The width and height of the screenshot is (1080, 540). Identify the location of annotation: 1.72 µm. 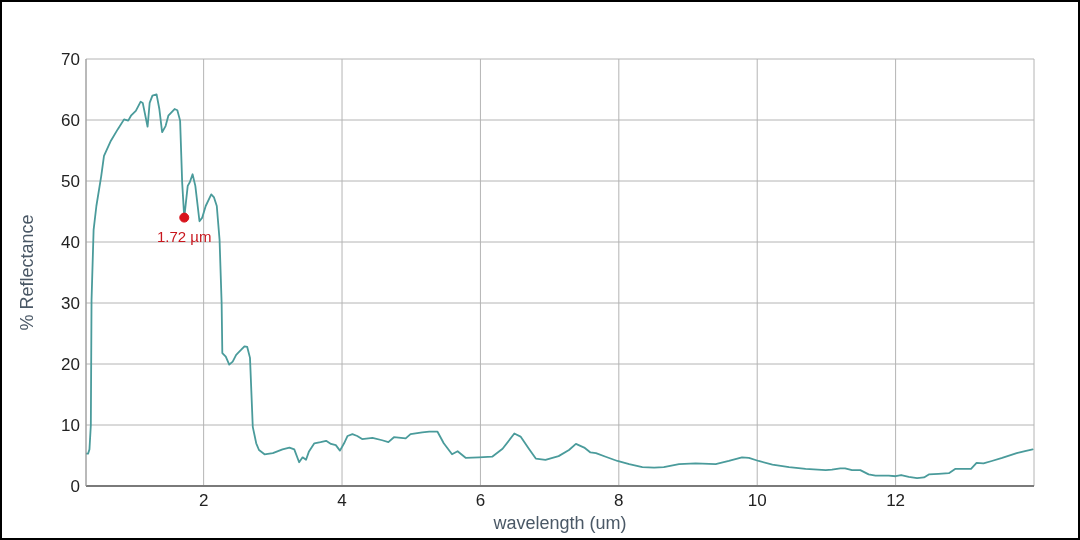
(184, 236).